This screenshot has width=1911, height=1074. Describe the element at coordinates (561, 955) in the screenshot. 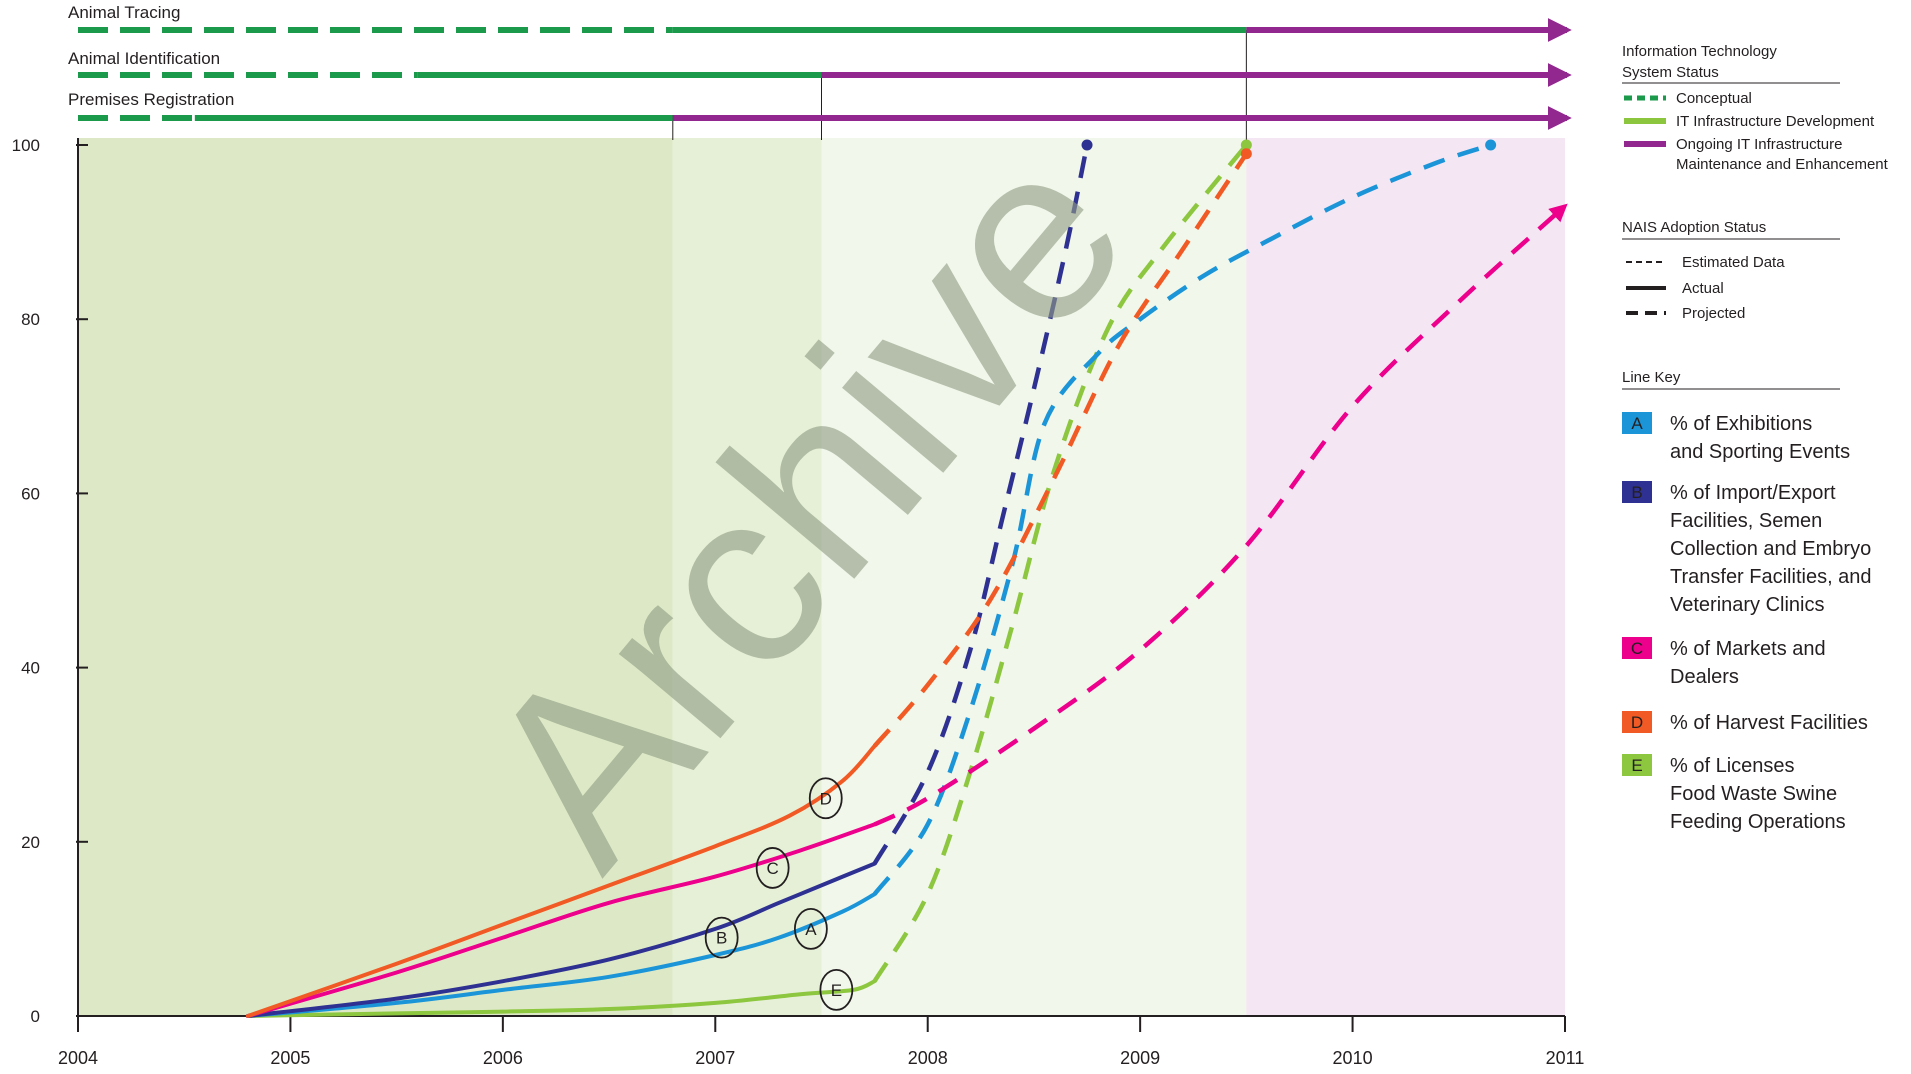

I see `series-A-actual-line` at that location.